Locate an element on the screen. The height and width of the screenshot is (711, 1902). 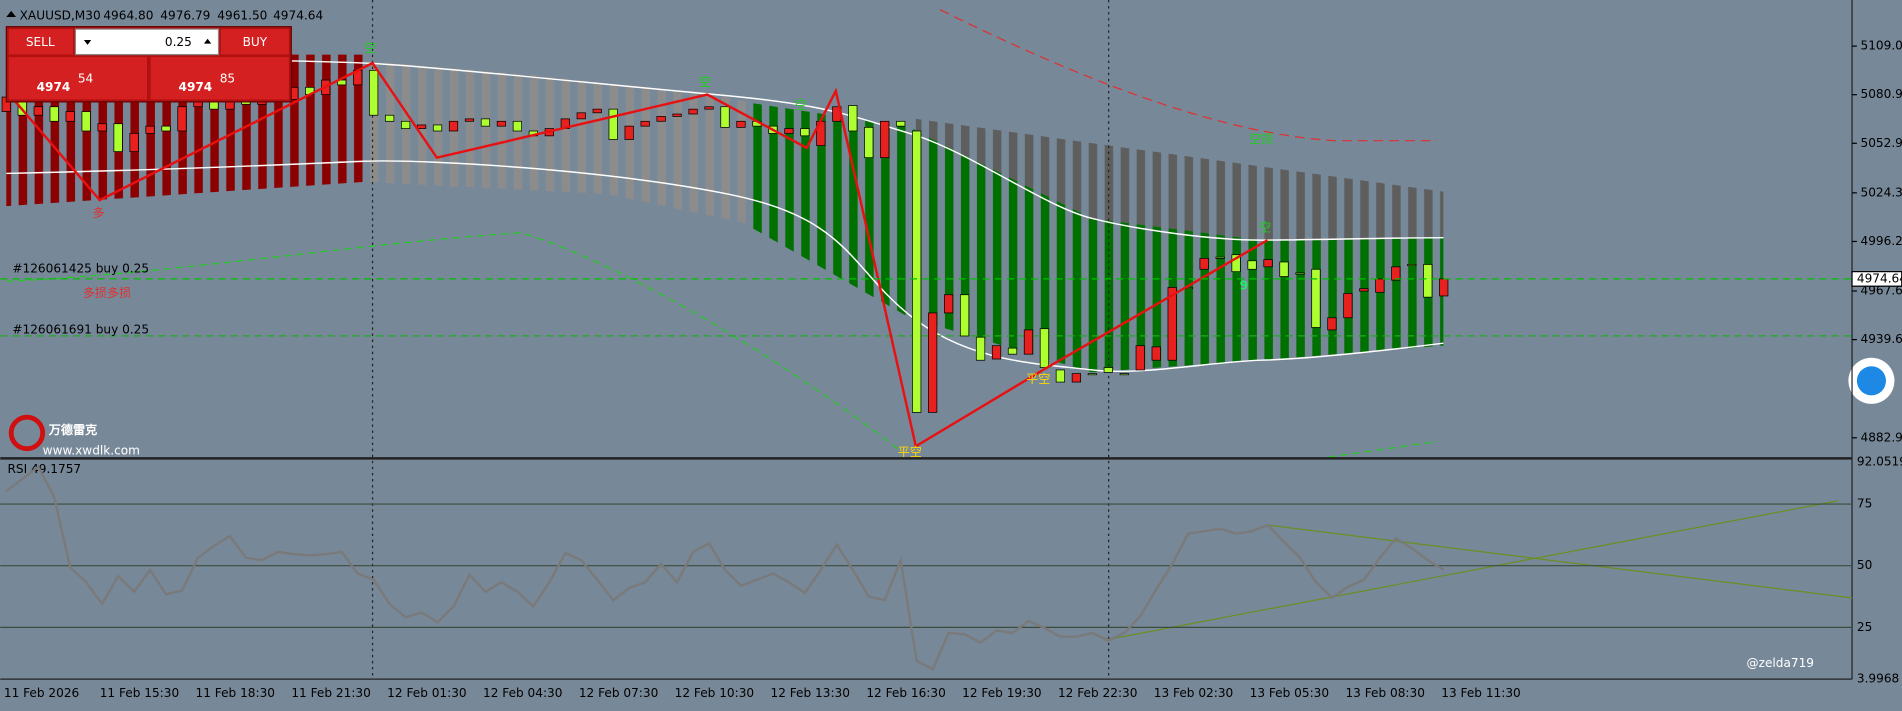
x-tick-label: 11 Feb 2026 is located at coordinates (41, 693).